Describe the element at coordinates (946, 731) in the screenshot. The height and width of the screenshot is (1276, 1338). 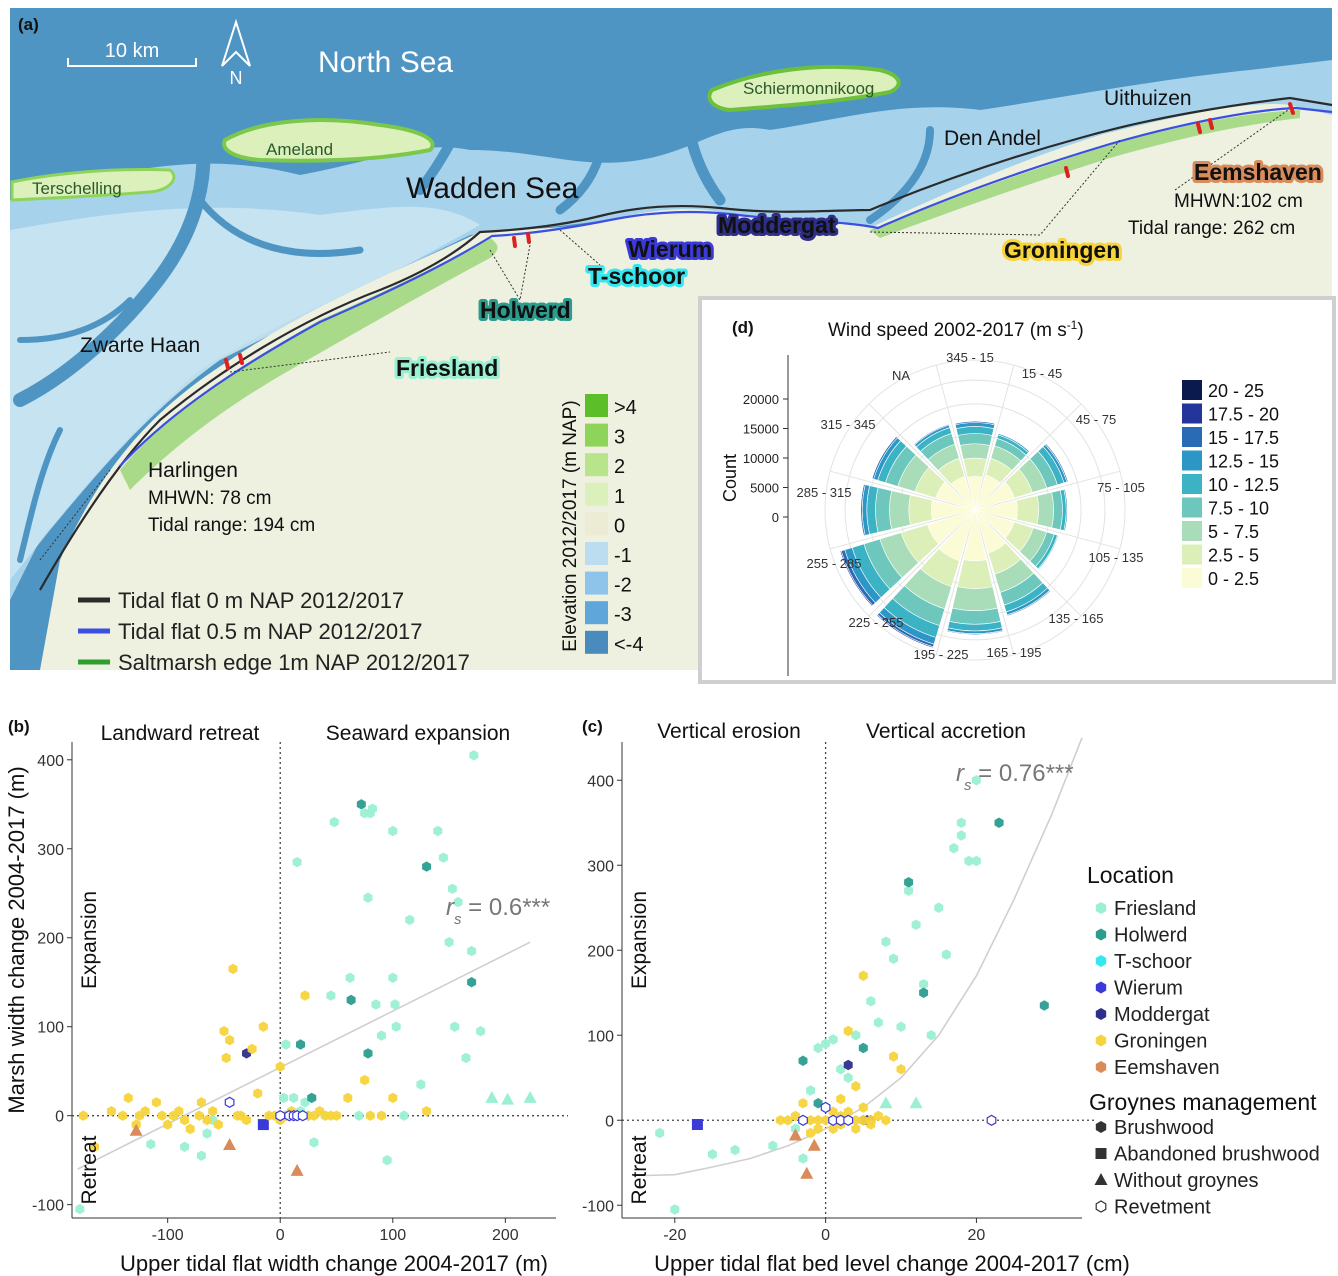
I see `panel-c-right-header: Vertical accretion` at that location.